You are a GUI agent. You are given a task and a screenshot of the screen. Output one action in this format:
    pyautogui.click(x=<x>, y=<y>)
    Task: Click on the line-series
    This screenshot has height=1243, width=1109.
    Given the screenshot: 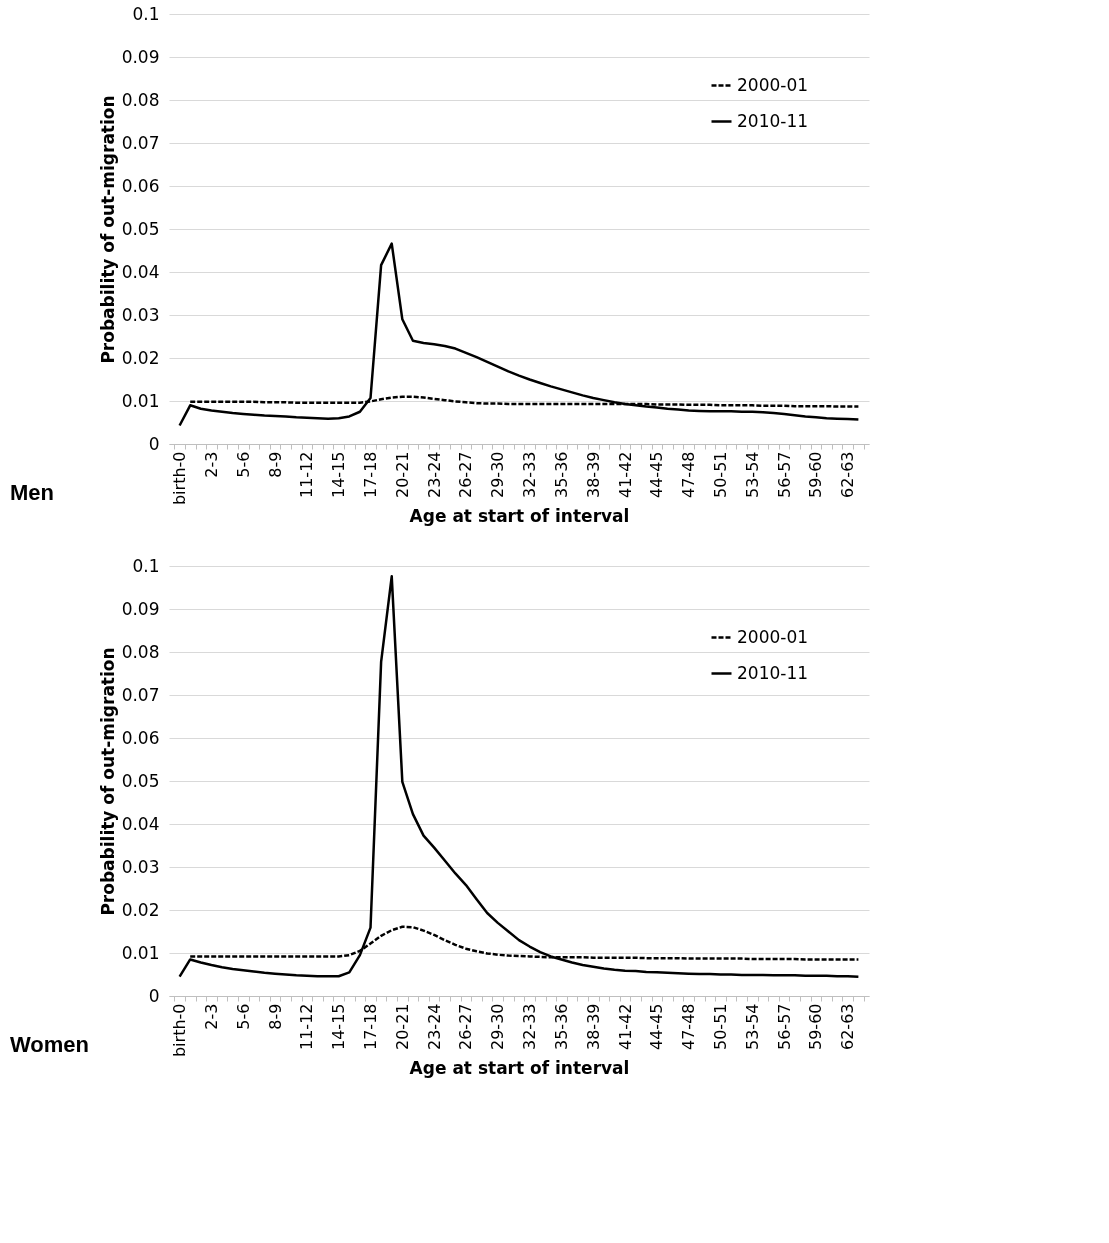 What is the action you would take?
    pyautogui.click(x=519, y=334)
    